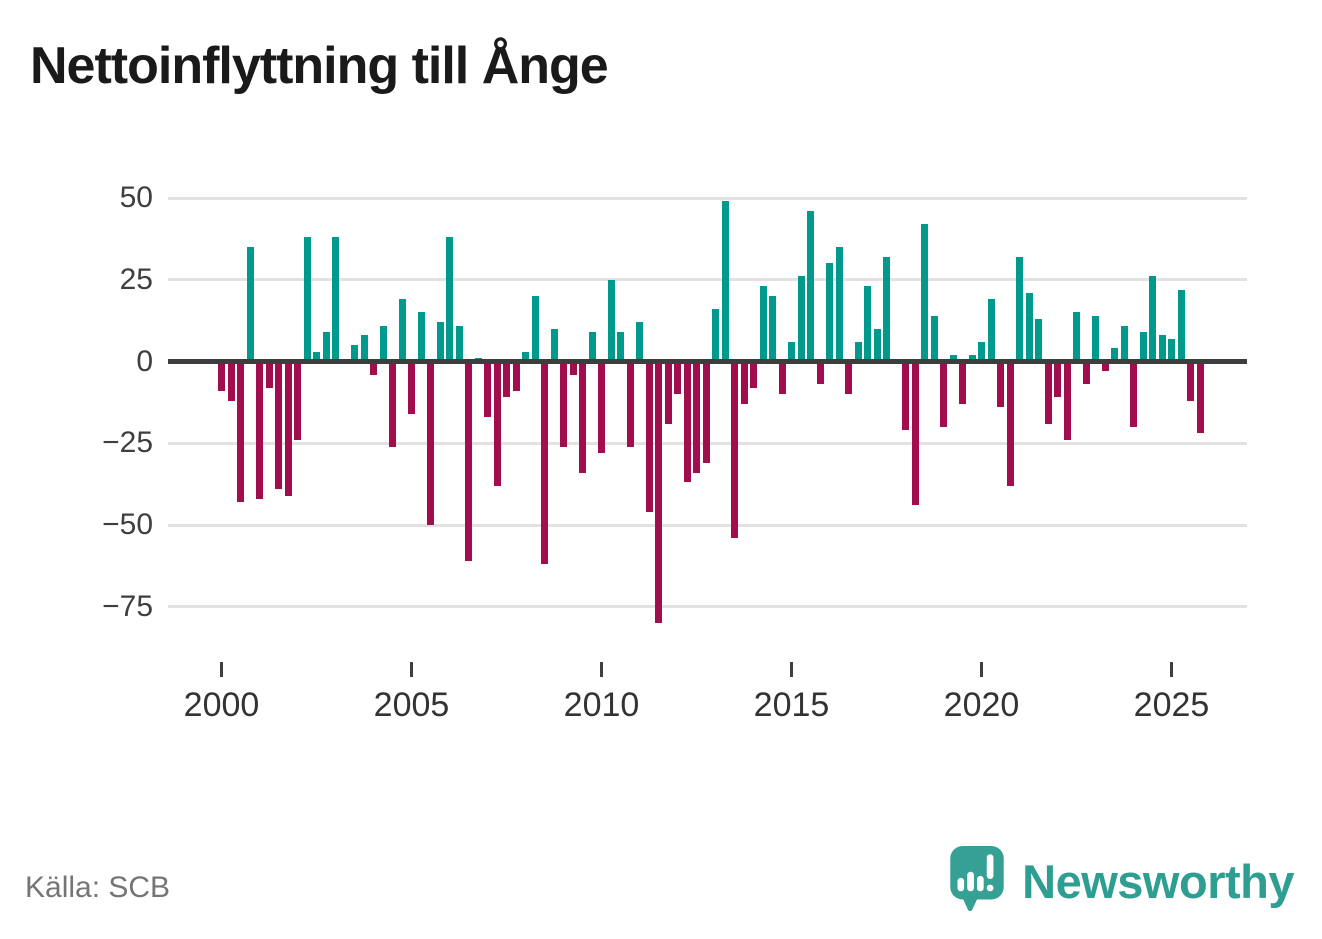  What do you see at coordinates (1029, 327) in the screenshot?
I see `bar-2021-q2` at bounding box center [1029, 327].